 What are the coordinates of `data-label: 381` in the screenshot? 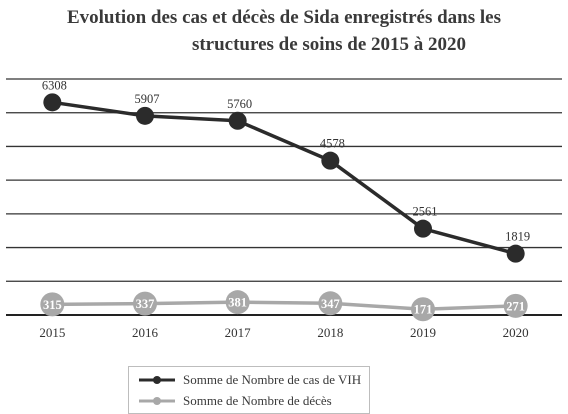 It's located at (237, 303).